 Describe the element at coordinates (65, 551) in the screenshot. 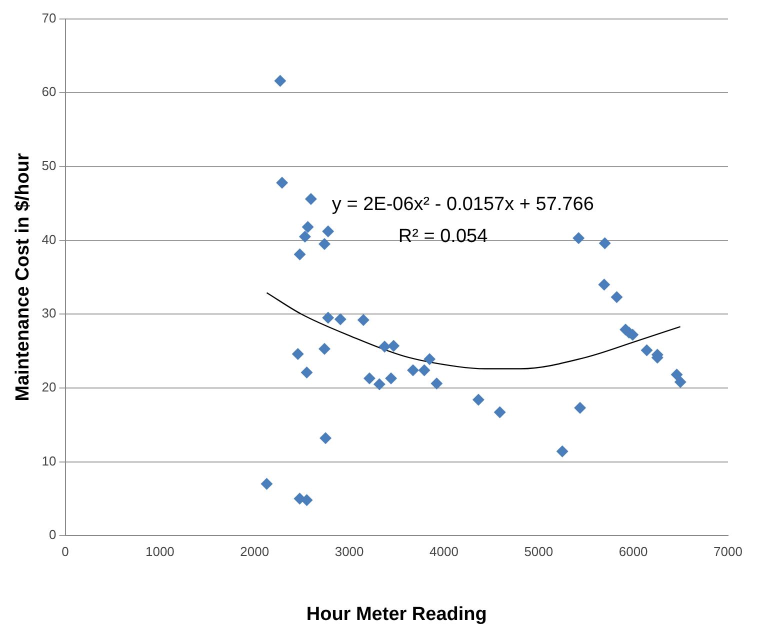

I see `x-tick-label: 0` at that location.